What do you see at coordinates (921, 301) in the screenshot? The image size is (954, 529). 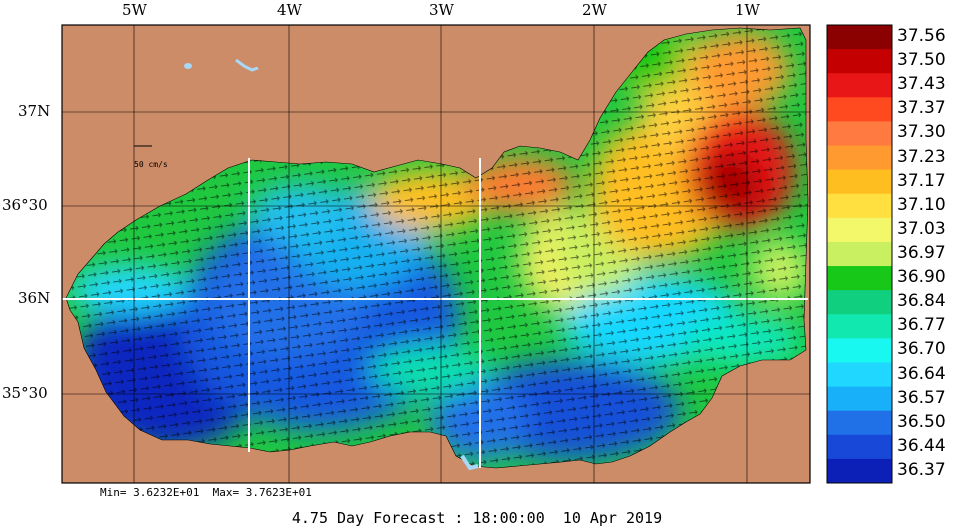 I see `colorbar-label: 36.84` at bounding box center [921, 301].